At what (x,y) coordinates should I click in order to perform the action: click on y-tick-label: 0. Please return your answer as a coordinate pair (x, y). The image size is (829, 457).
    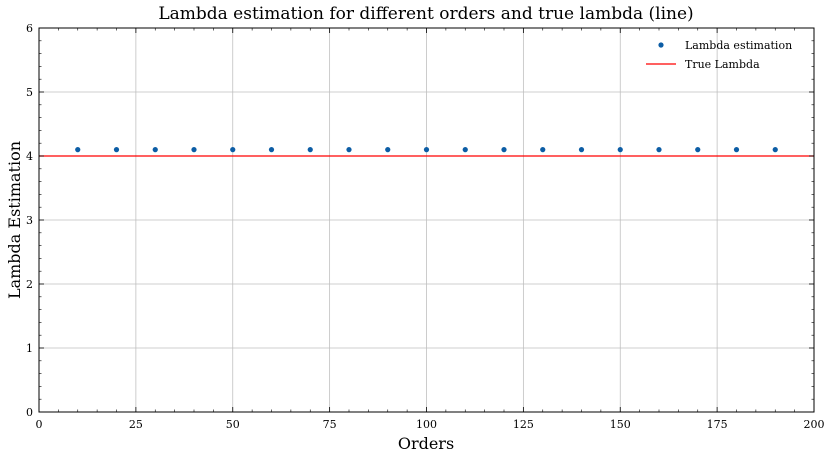
    Looking at the image, I should click on (29, 412).